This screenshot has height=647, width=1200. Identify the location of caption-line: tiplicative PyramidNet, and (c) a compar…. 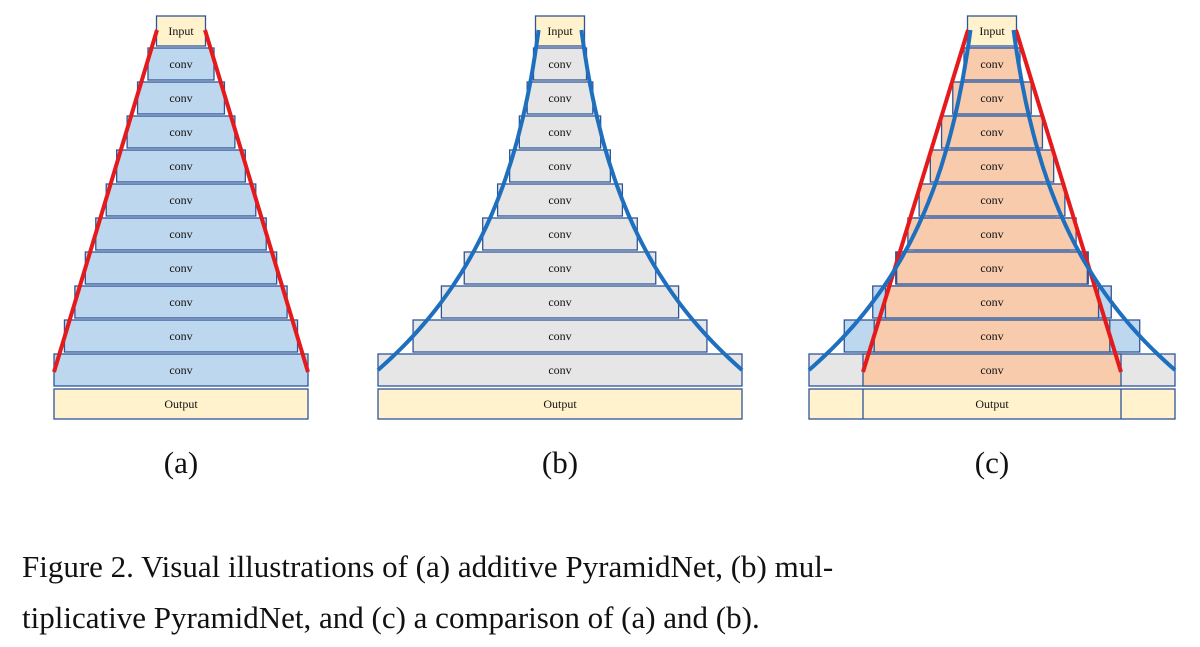
(391, 617).